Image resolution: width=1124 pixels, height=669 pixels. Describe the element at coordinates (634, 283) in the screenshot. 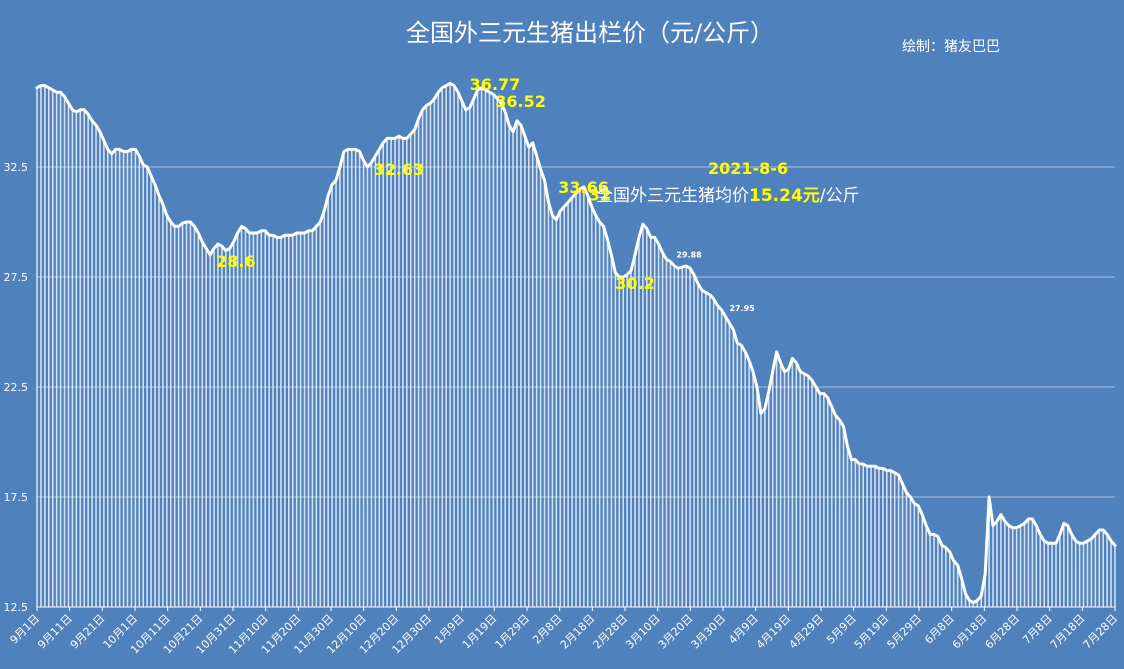

I see `data-label: 30.2` at that location.